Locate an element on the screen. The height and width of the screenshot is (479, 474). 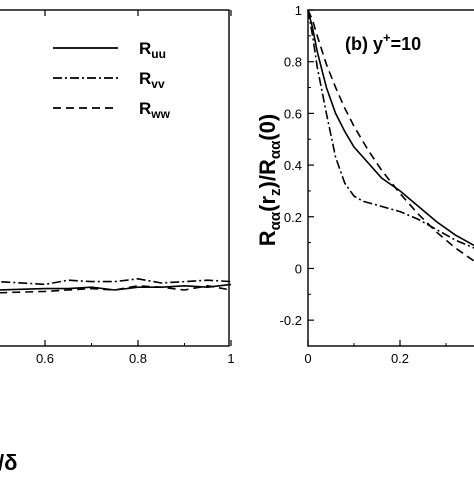
legend-label-uu: Ruu is located at coordinates (152, 50).